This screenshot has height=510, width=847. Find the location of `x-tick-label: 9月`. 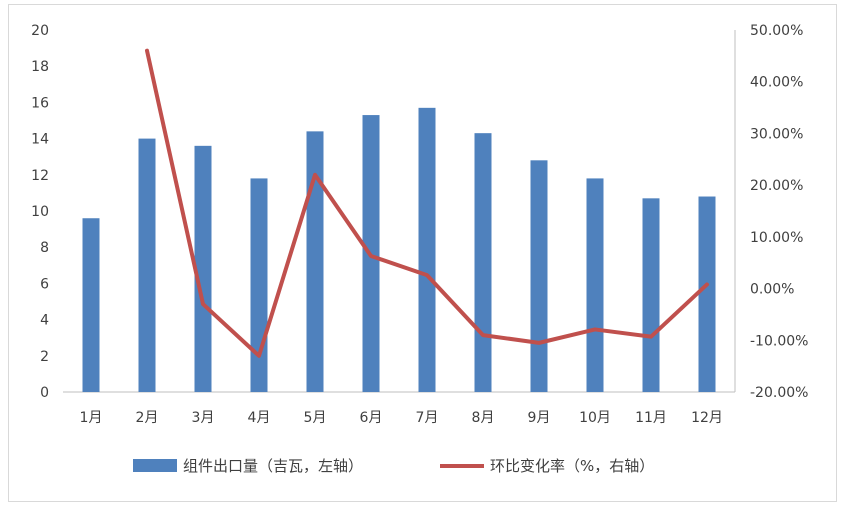

x-tick-label: 9月 is located at coordinates (539, 418).